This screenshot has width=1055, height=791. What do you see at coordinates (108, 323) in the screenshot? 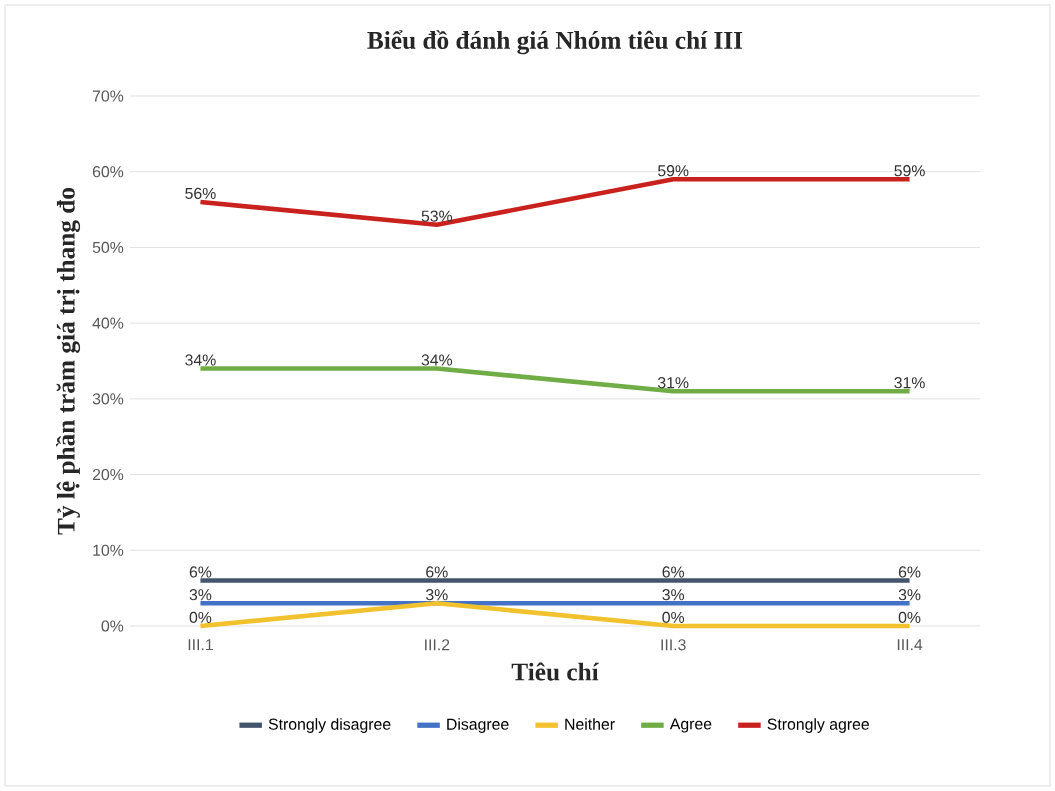
I see `y-tick-label: 40%` at bounding box center [108, 323].